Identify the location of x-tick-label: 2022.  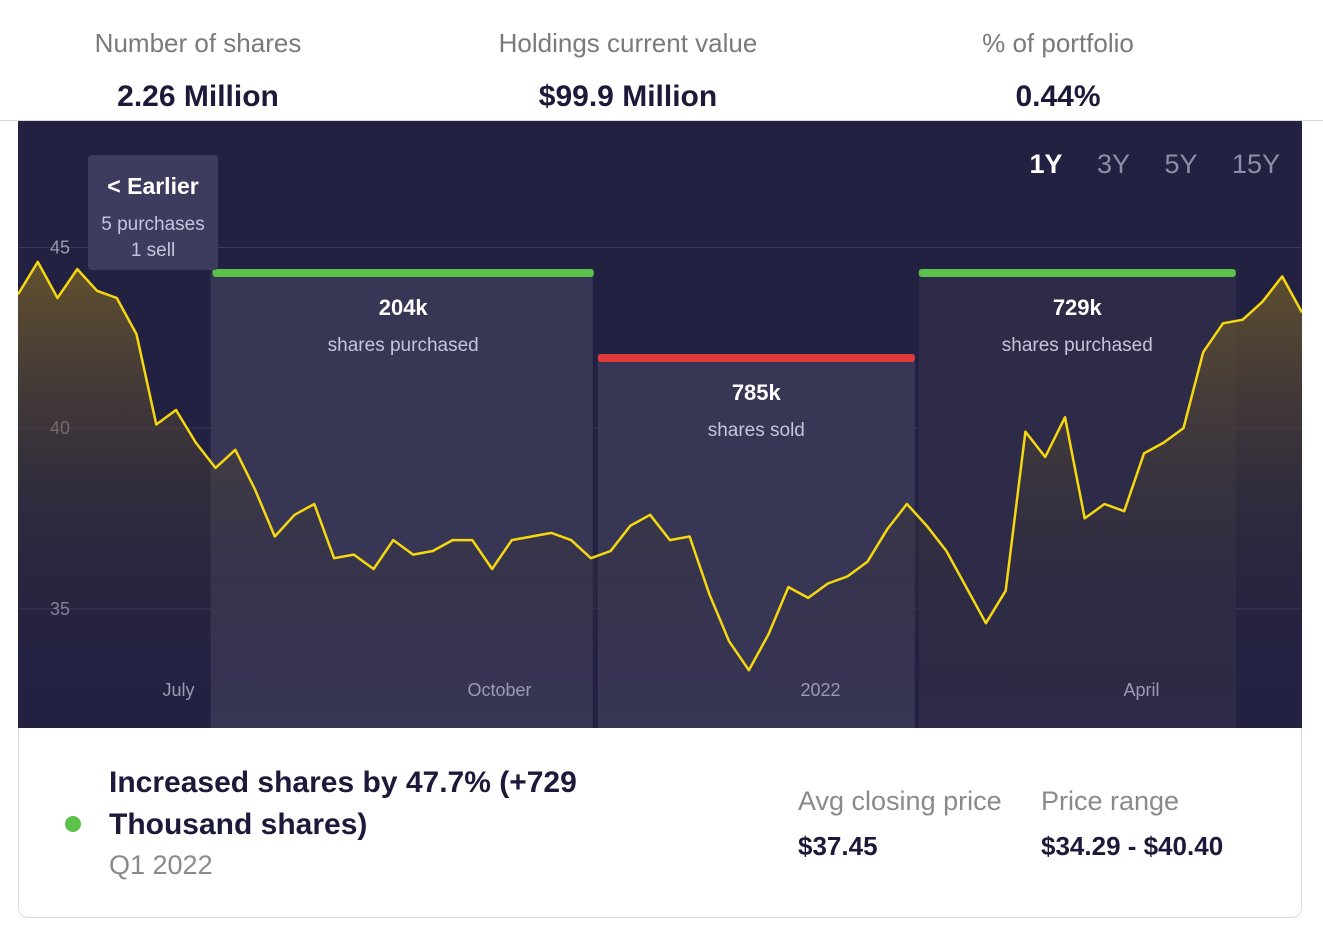
(820, 690).